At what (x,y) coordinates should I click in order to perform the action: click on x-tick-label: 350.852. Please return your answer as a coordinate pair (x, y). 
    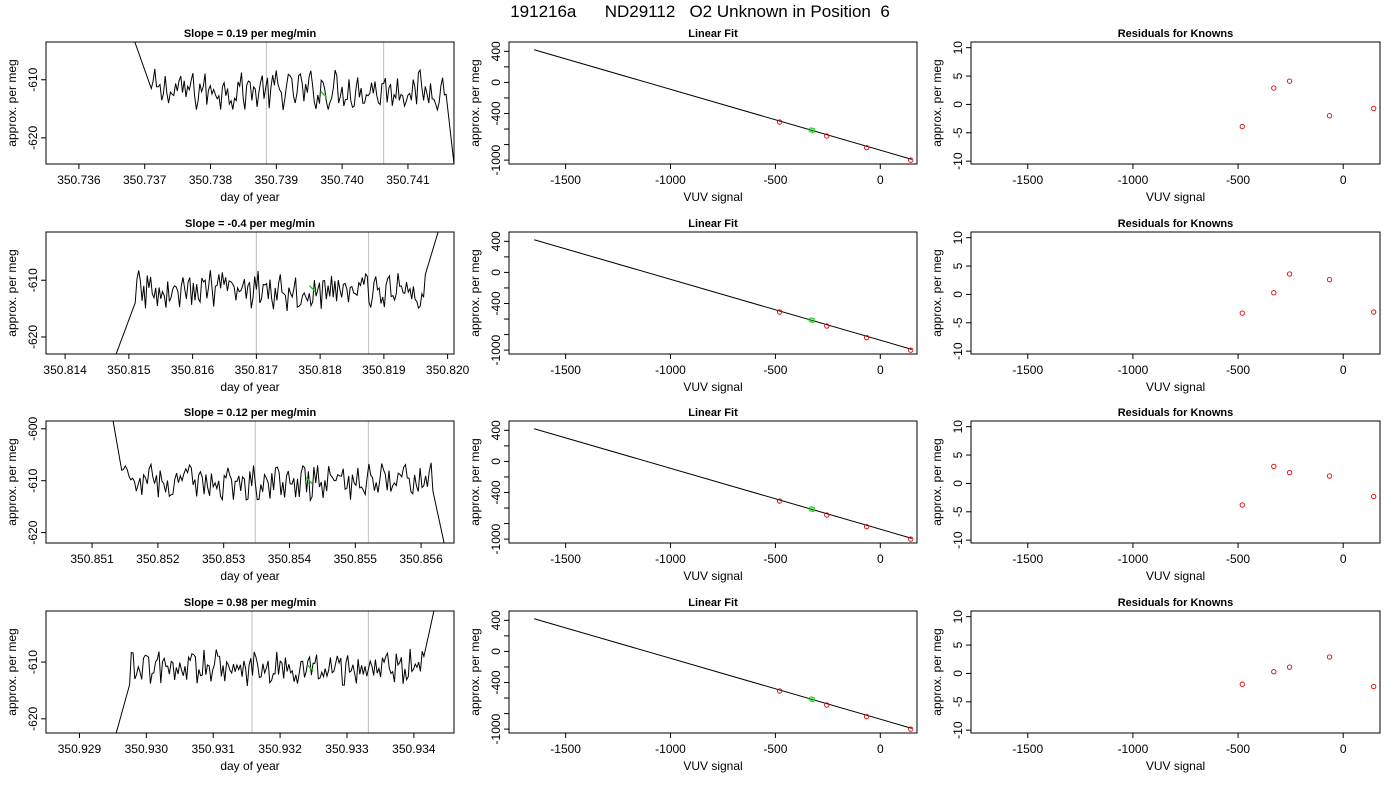
    Looking at the image, I should click on (158, 559).